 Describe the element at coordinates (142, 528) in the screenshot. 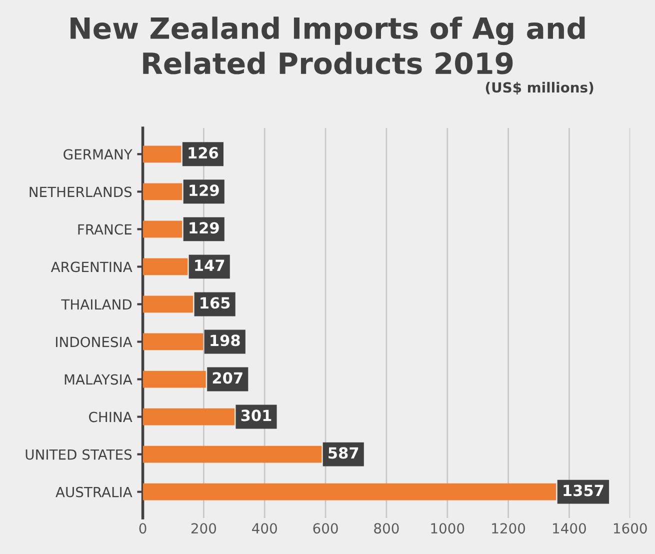

I see `x-tick-label: 0` at that location.